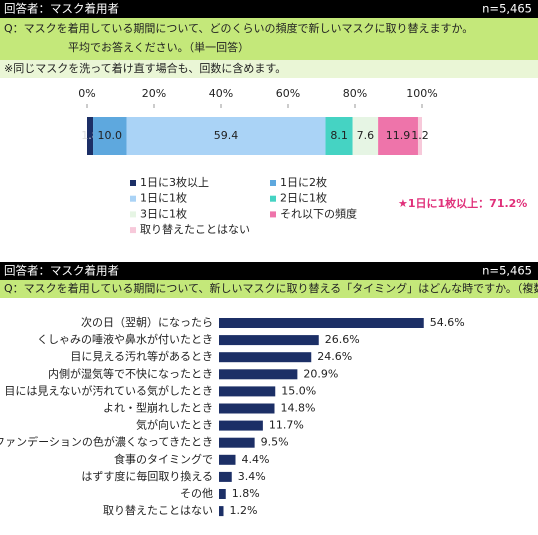  I want to click on category-label: 食事のタイミングで, so click(163, 459).